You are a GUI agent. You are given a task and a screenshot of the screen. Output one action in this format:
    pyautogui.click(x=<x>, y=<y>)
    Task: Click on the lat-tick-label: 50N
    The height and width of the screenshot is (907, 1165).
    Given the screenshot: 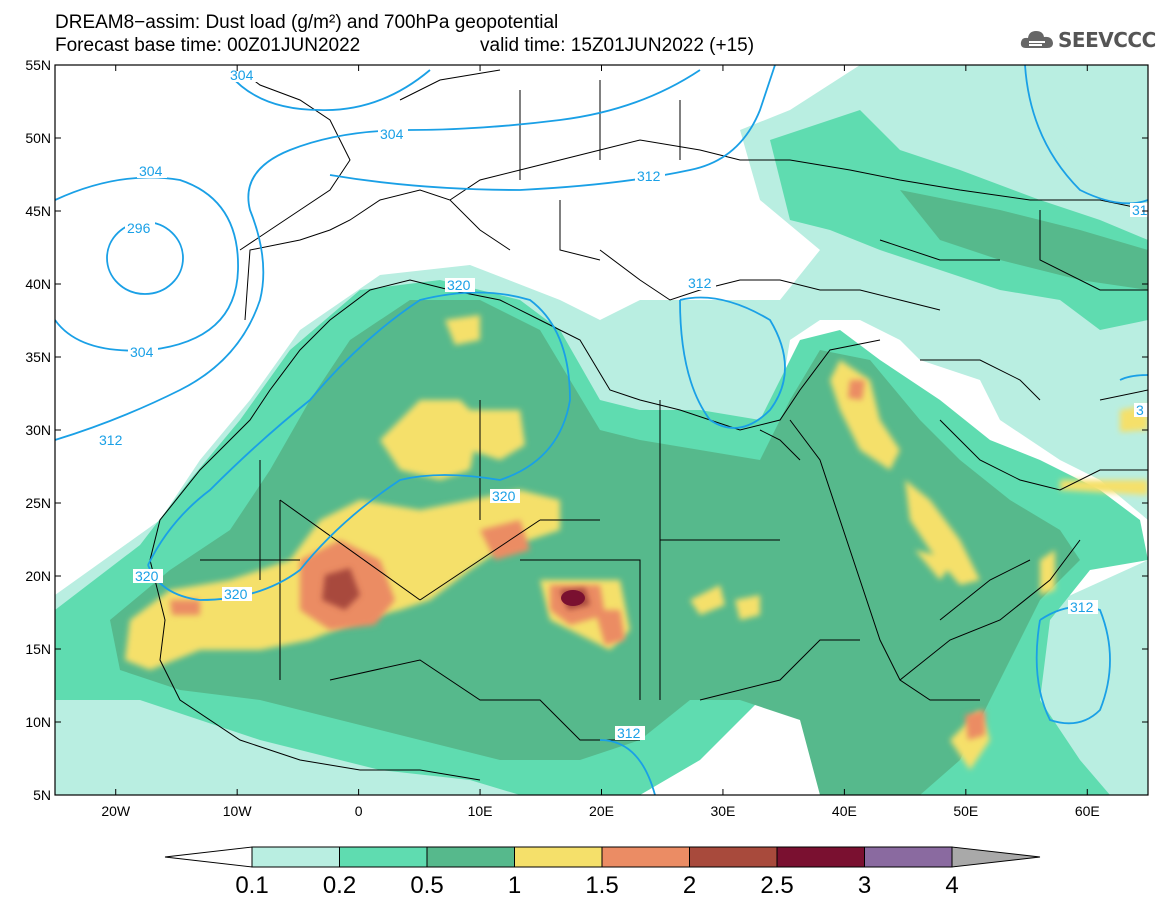 What is the action you would take?
    pyautogui.click(x=38, y=138)
    